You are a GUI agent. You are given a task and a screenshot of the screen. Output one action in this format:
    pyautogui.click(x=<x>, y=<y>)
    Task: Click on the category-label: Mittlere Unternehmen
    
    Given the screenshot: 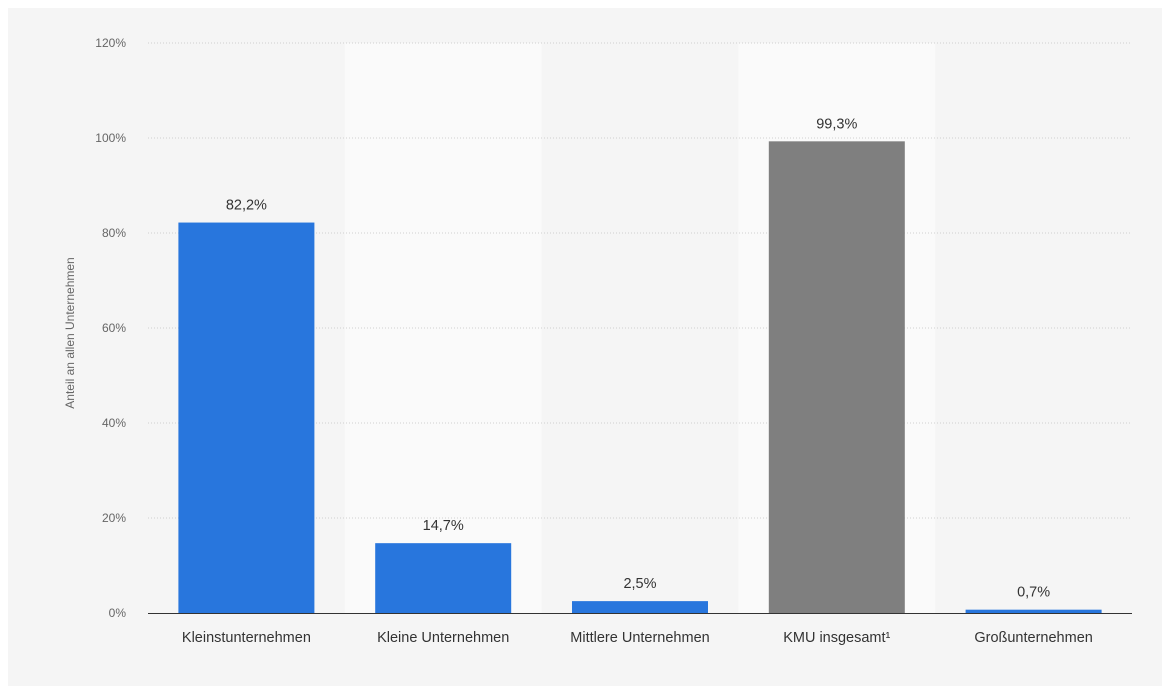 What is the action you would take?
    pyautogui.click(x=639, y=638)
    